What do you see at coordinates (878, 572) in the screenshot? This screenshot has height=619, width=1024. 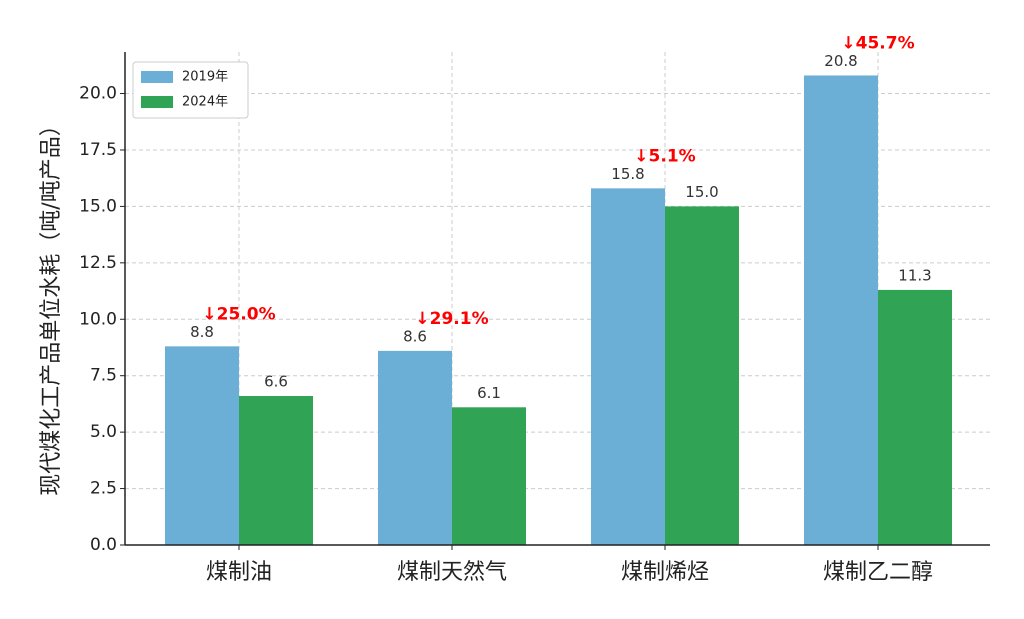 I see `x-tick-label: 煤制乙二醇` at bounding box center [878, 572].